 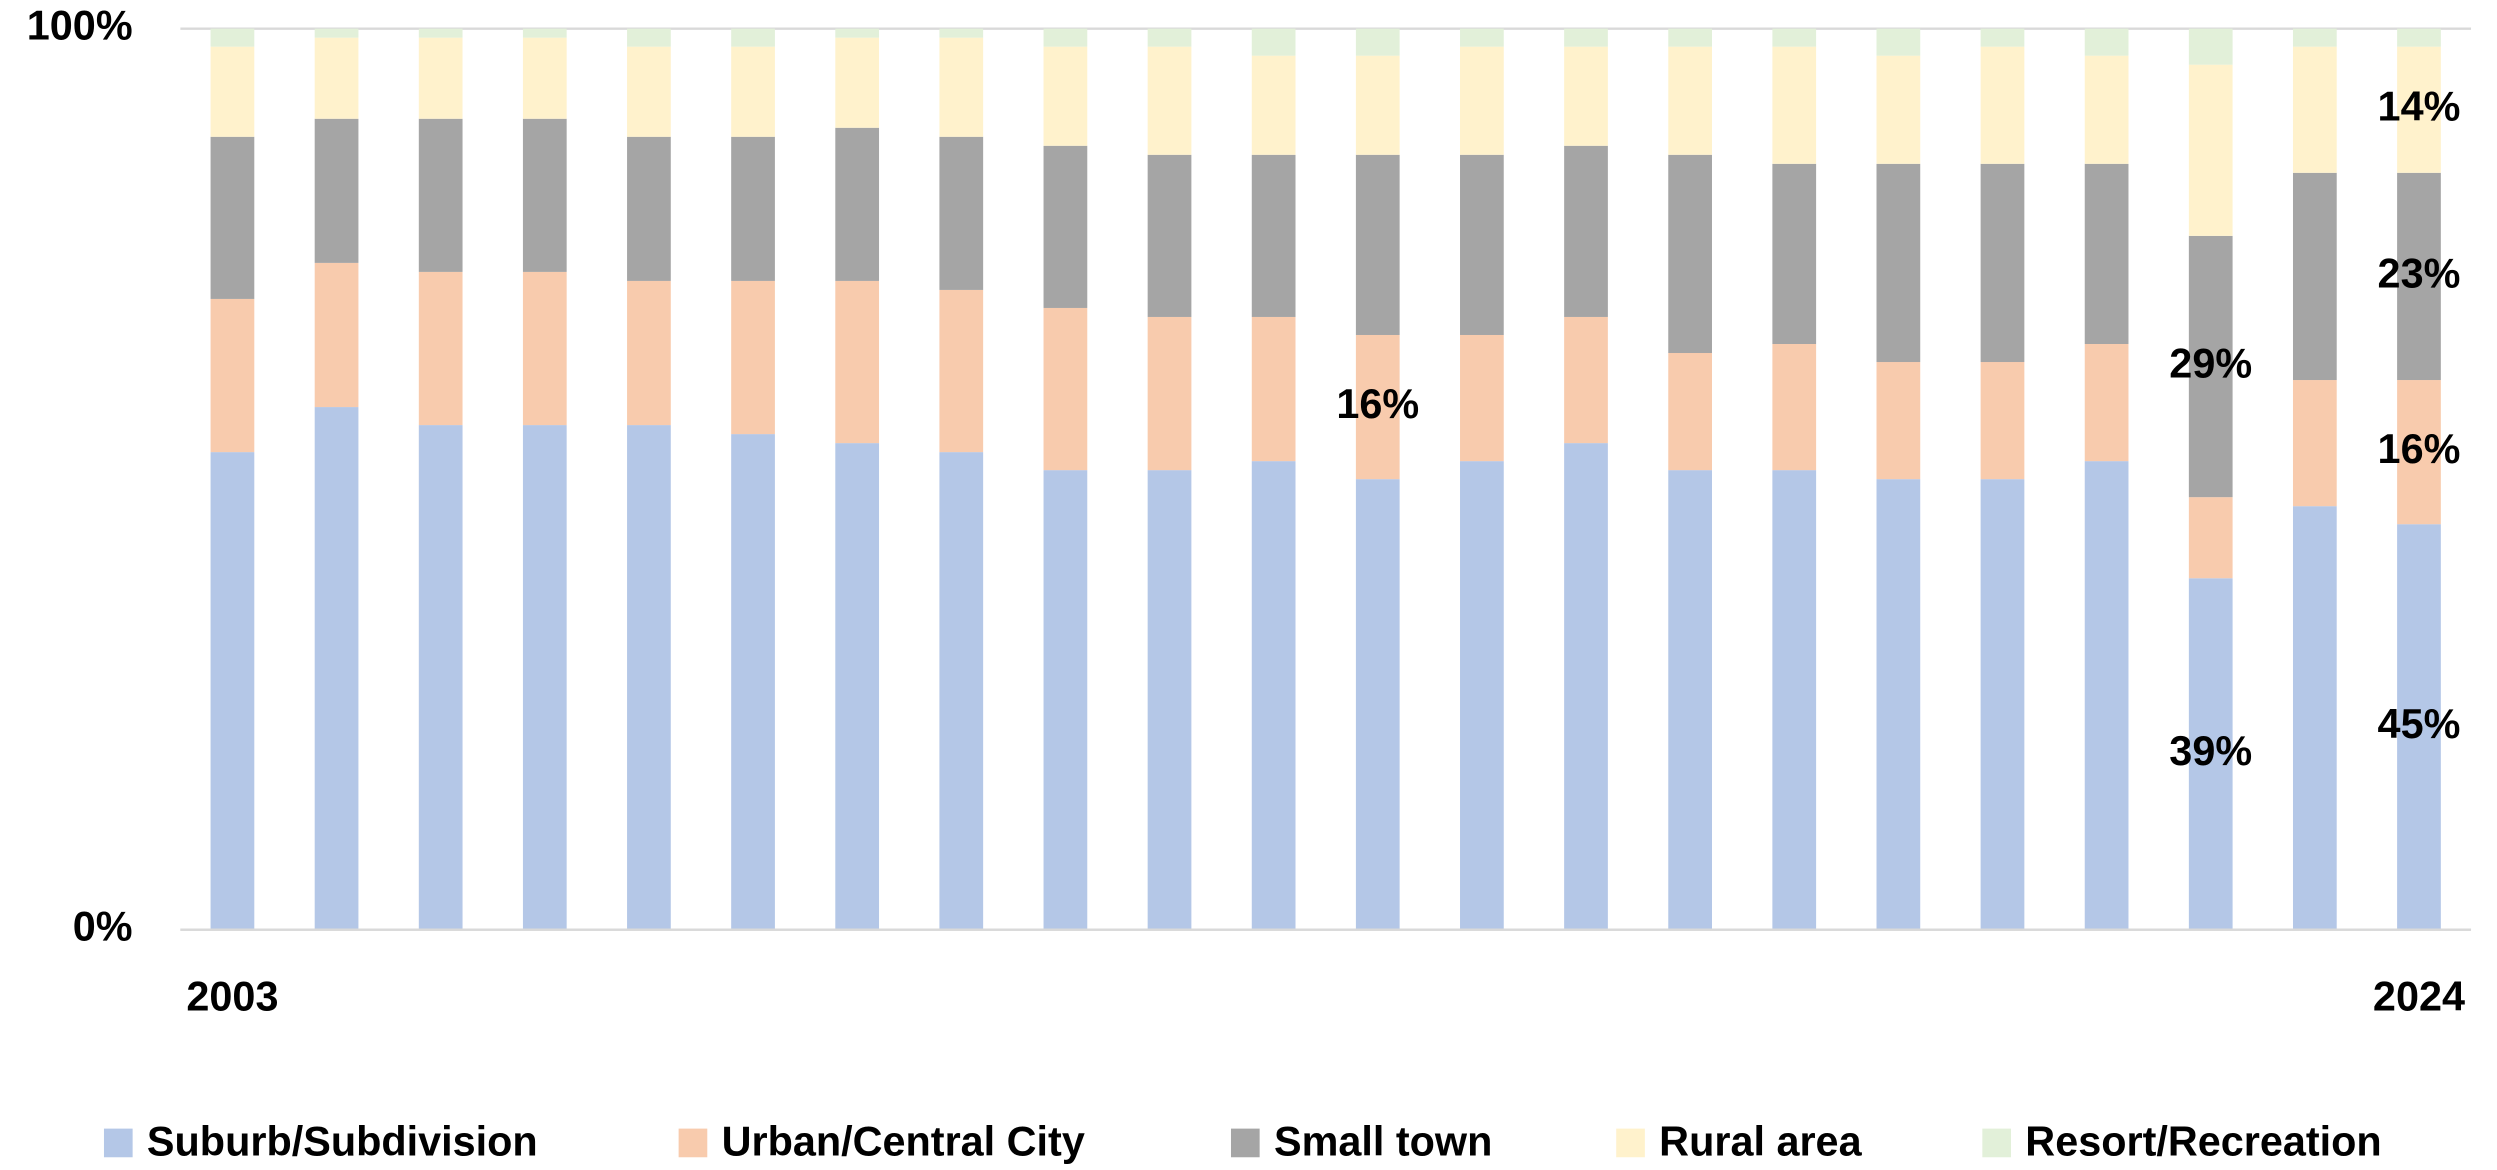 What do you see at coordinates (2419, 273) in the screenshot?
I see `data-label: 23%` at bounding box center [2419, 273].